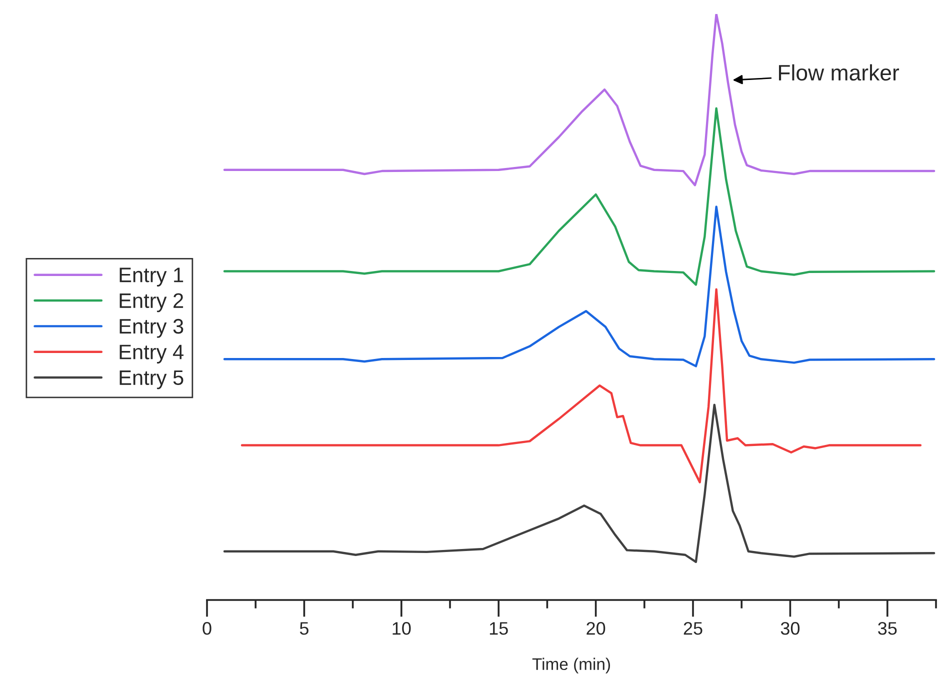 The image size is (946, 692). Describe the element at coordinates (499, 628) in the screenshot. I see `x-tick-label: 15` at that location.